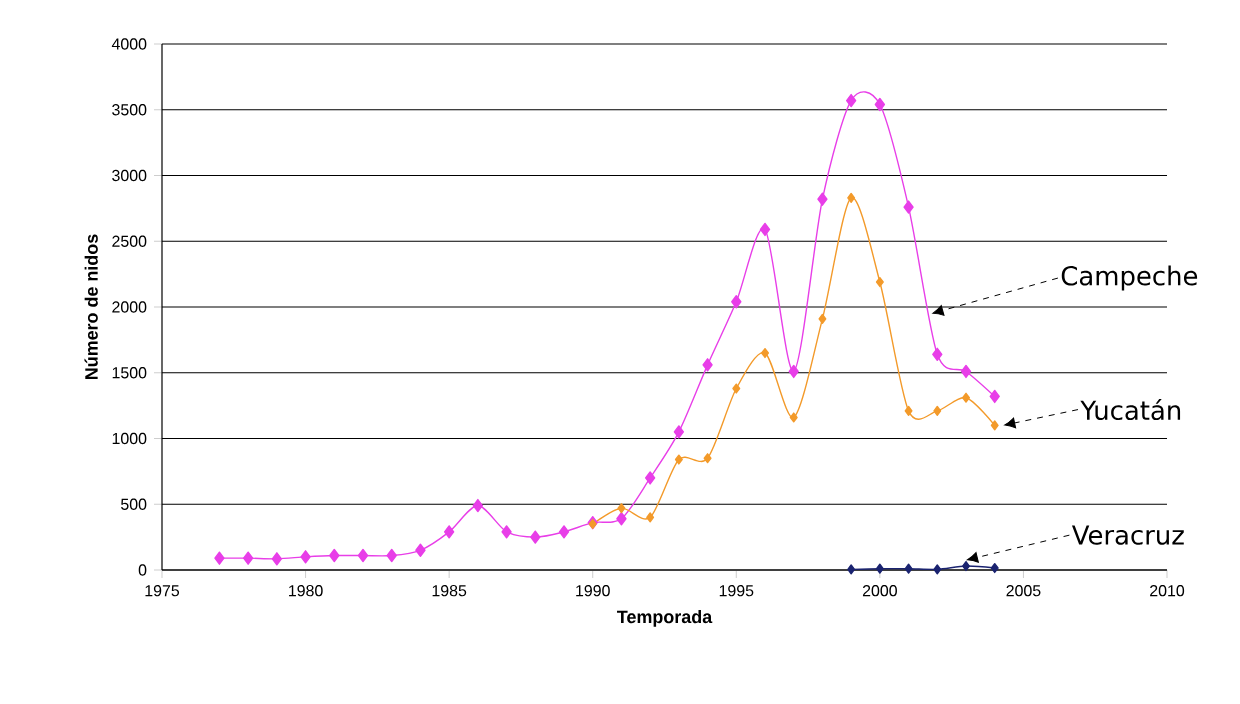 This screenshot has width=1240, height=704. What do you see at coordinates (593, 591) in the screenshot?
I see `x-tick-label: 1990` at bounding box center [593, 591].